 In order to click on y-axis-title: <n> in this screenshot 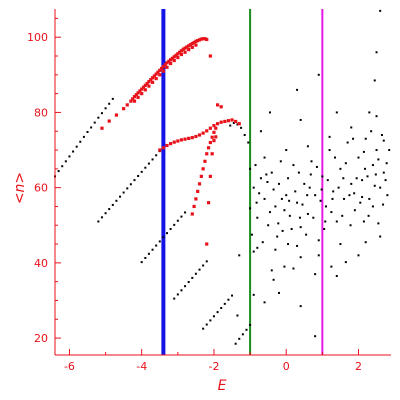, I will do `click(20, 188)`.